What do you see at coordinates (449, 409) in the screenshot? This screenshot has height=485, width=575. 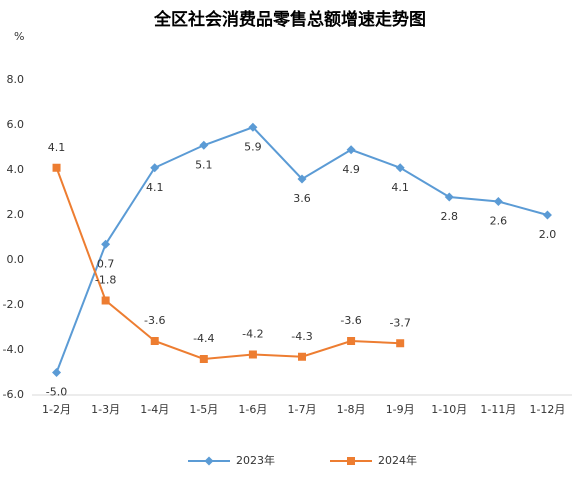 I see `x-tick-label: 1-10月` at bounding box center [449, 409].